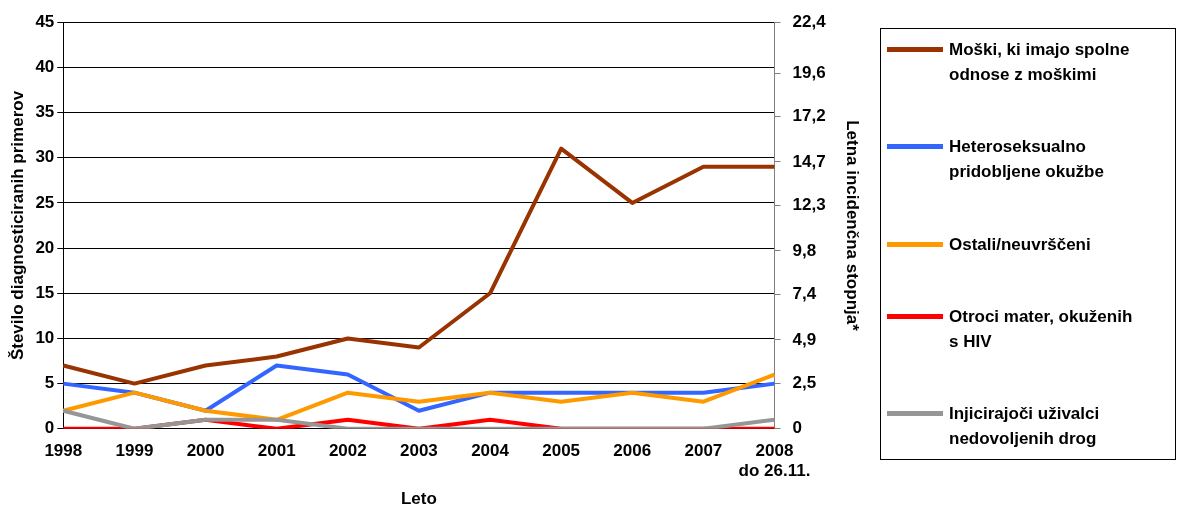 The width and height of the screenshot is (1192, 514). Describe the element at coordinates (774, 460) in the screenshot. I see `x-tick-label: 2008 do 26.11.` at that location.